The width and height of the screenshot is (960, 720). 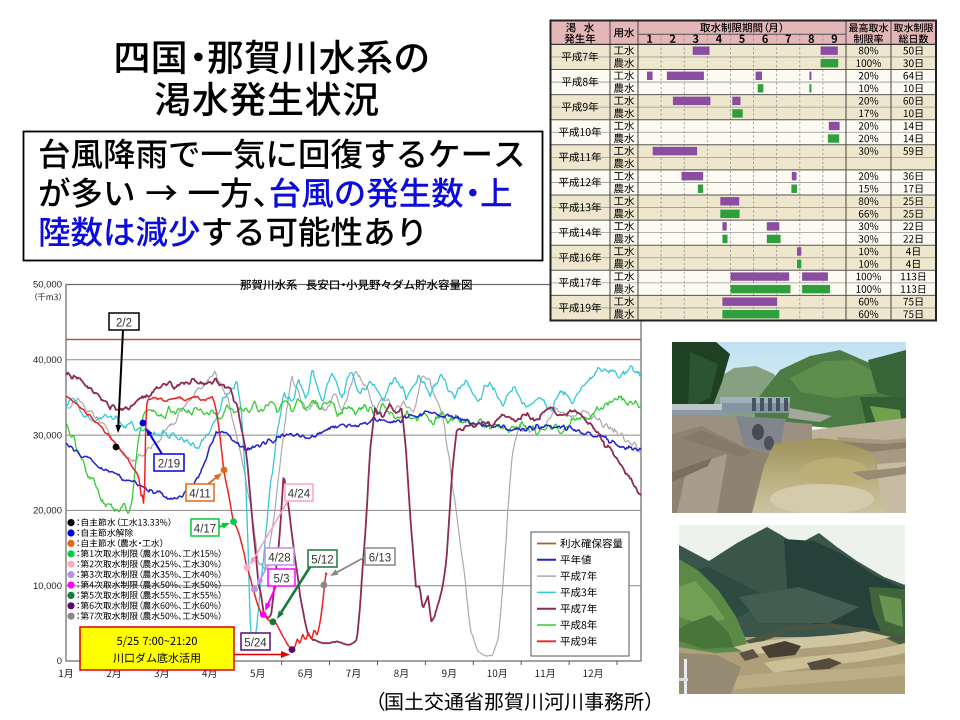 I want to click on svg-text: 5/24, so click(x=255, y=644).